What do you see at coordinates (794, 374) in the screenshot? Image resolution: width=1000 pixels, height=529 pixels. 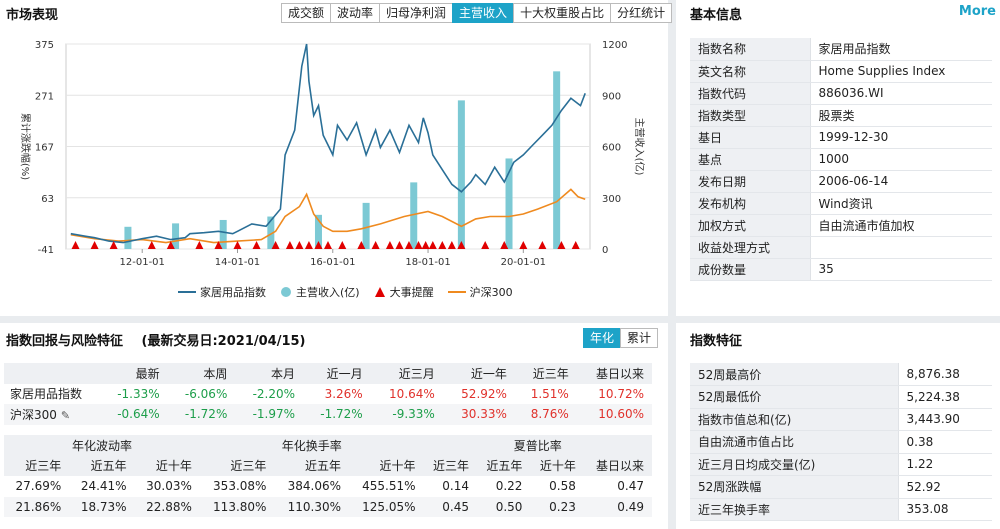 I see `feature-key: 52周最高价` at bounding box center [794, 374].